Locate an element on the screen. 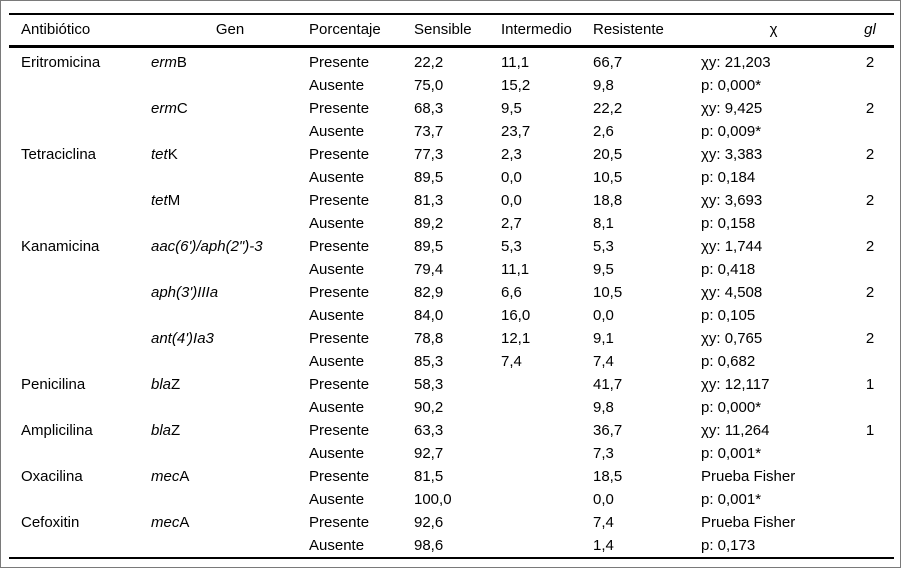  table-row: Ausente 89,5 0,0 10,5 p: 0,184 is located at coordinates (451, 177).